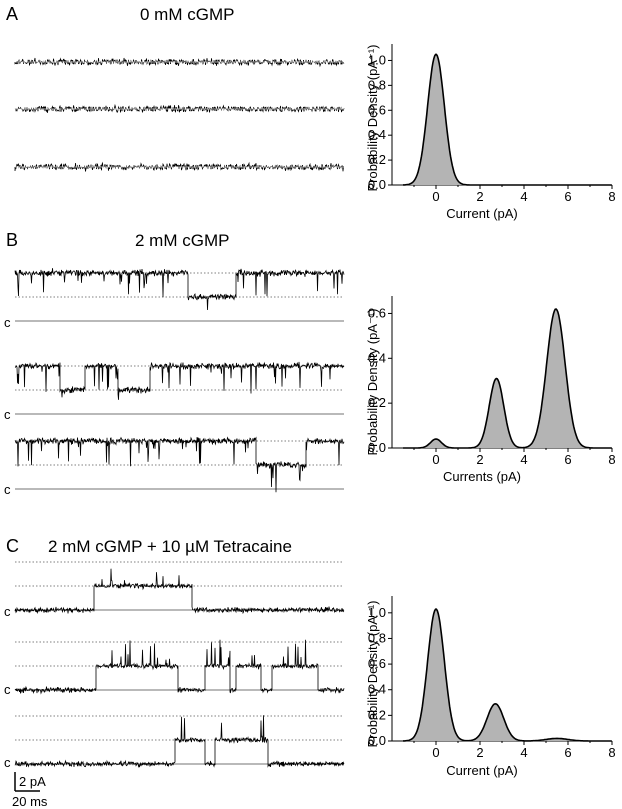  Describe the element at coordinates (377, 109) in the screenshot. I see `panel-a-y-tick-label: 0.6` at that location.